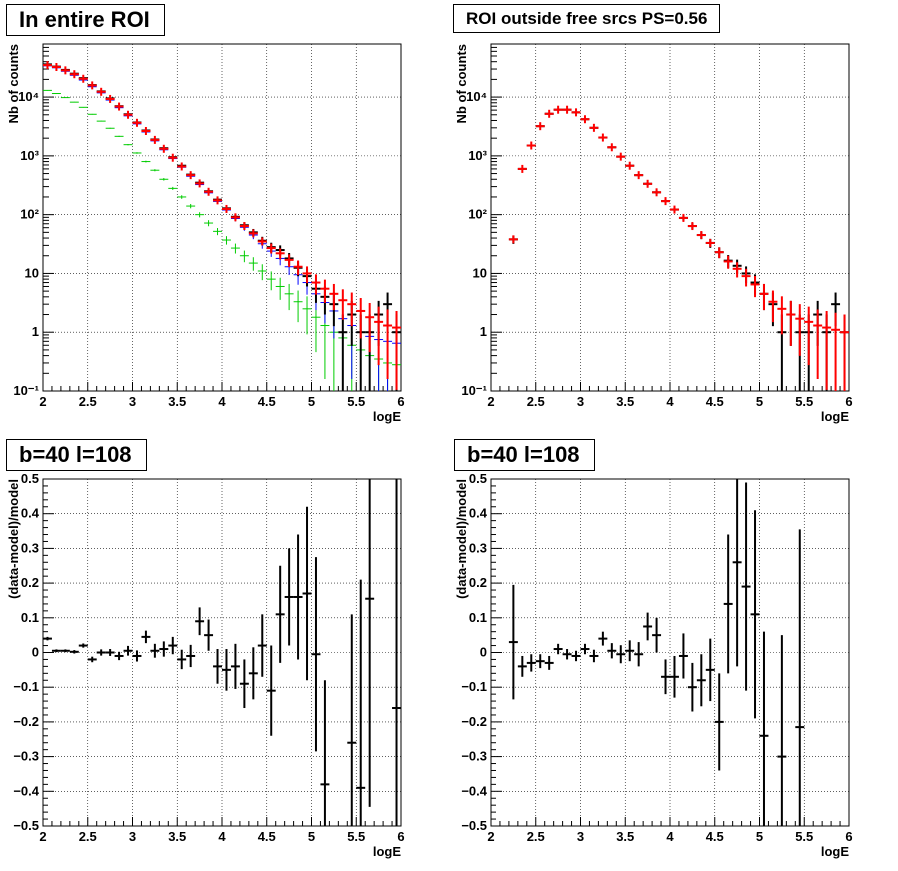 This screenshot has width=898, height=871. I want to click on x-tick-label: 2.5, so click(536, 401).